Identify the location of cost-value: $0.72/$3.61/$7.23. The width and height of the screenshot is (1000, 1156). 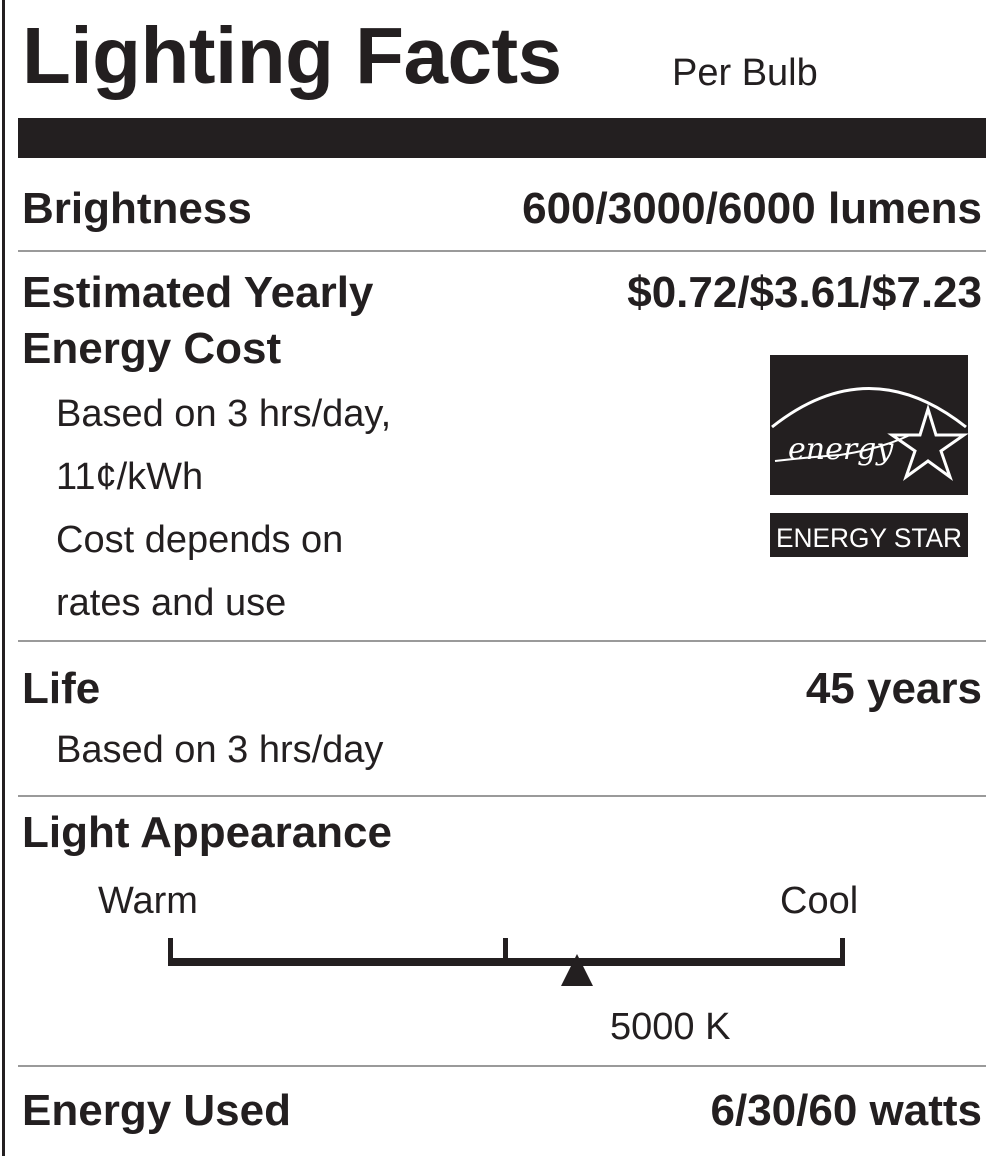
(804, 292).